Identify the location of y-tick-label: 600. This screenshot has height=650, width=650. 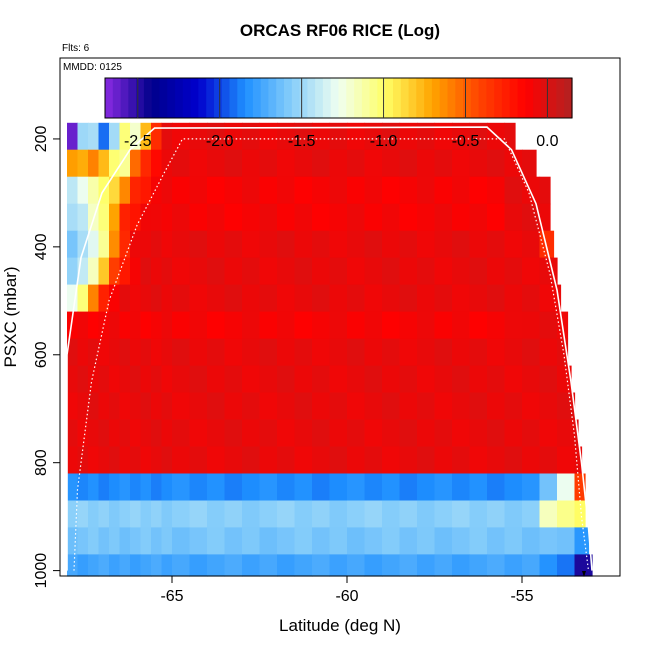
(41, 354).